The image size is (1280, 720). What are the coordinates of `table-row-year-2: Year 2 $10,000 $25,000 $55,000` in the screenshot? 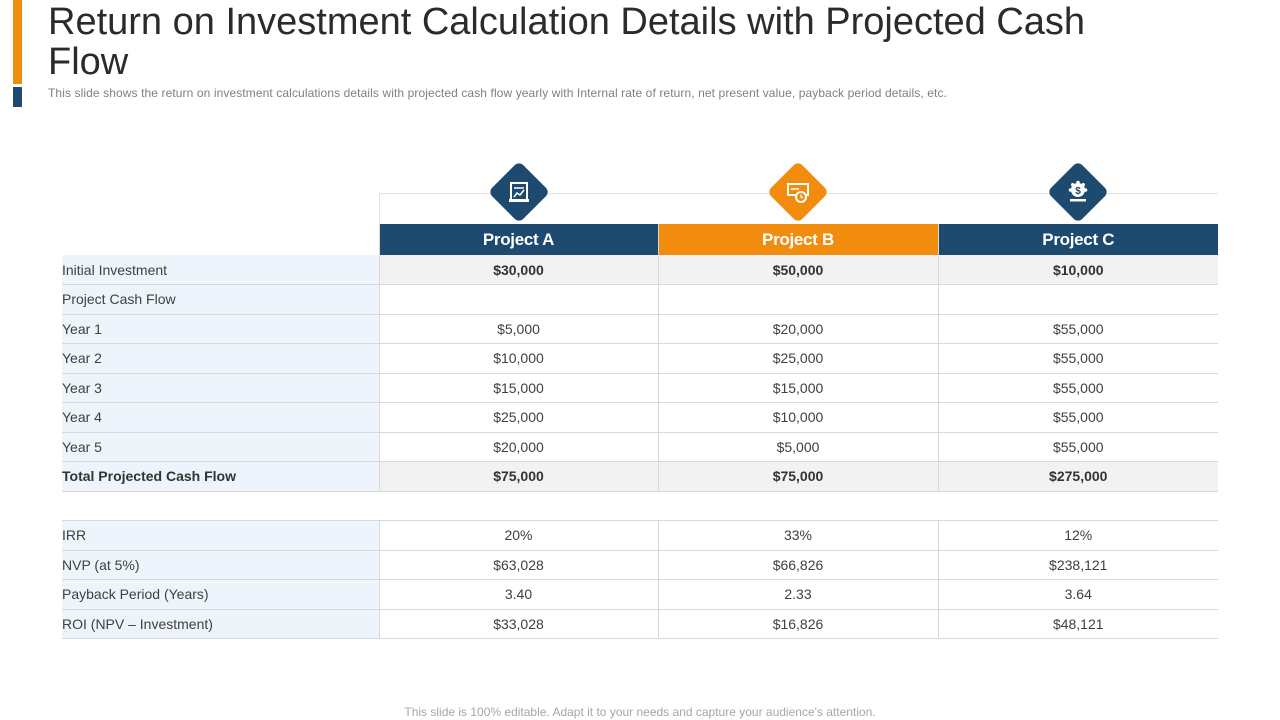 It's located at (640, 358).